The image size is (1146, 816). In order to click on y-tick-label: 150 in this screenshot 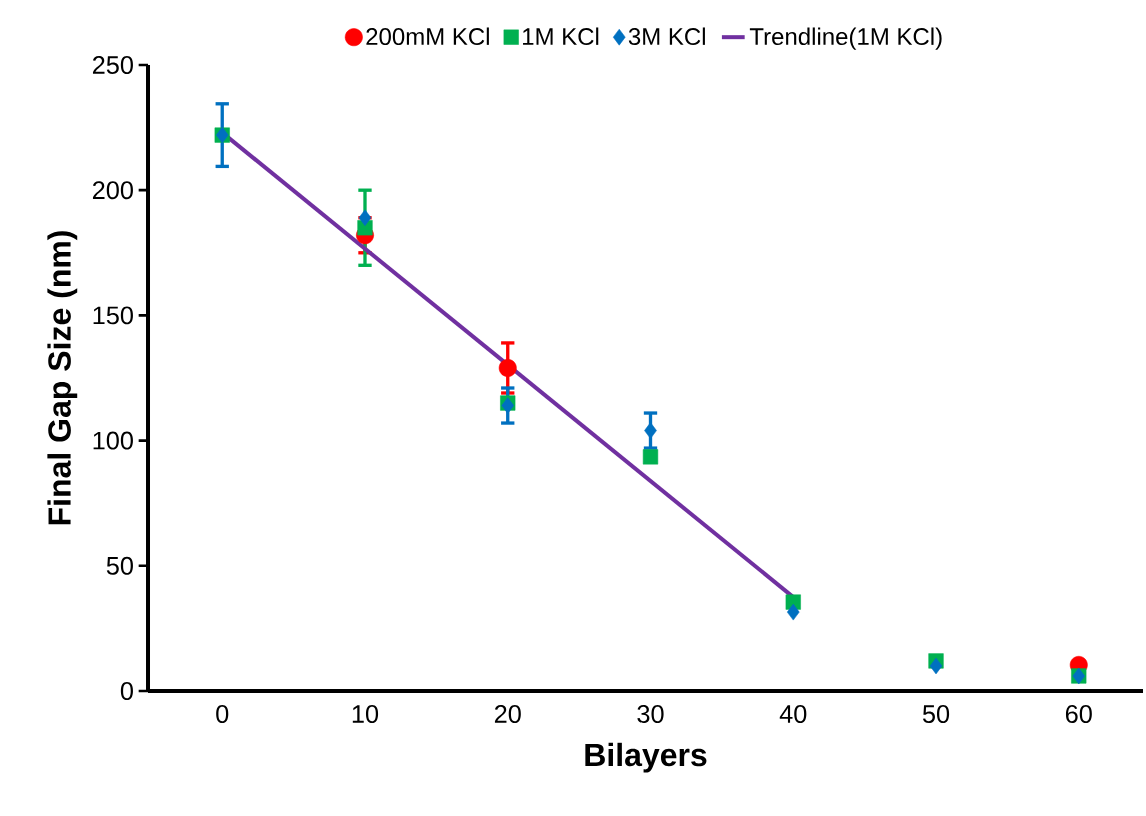, I will do `click(113, 315)`.